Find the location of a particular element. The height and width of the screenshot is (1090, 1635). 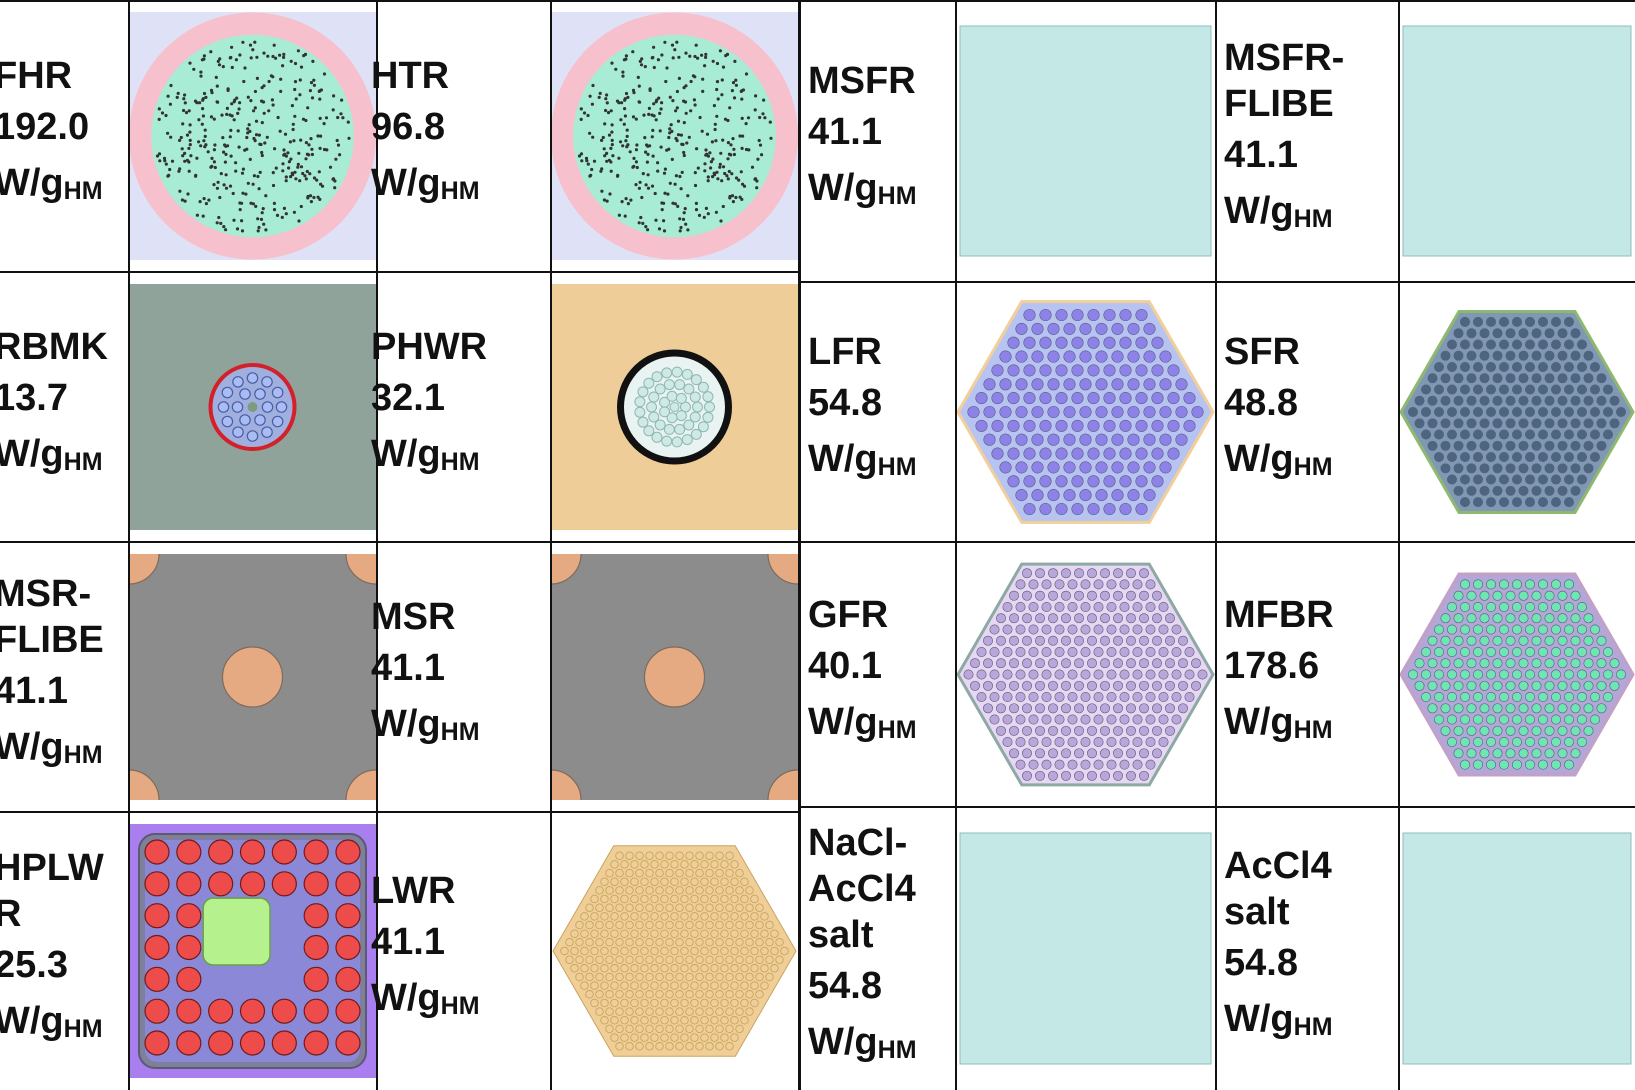

power-density-value: 178.6 is located at coordinates (1272, 665).